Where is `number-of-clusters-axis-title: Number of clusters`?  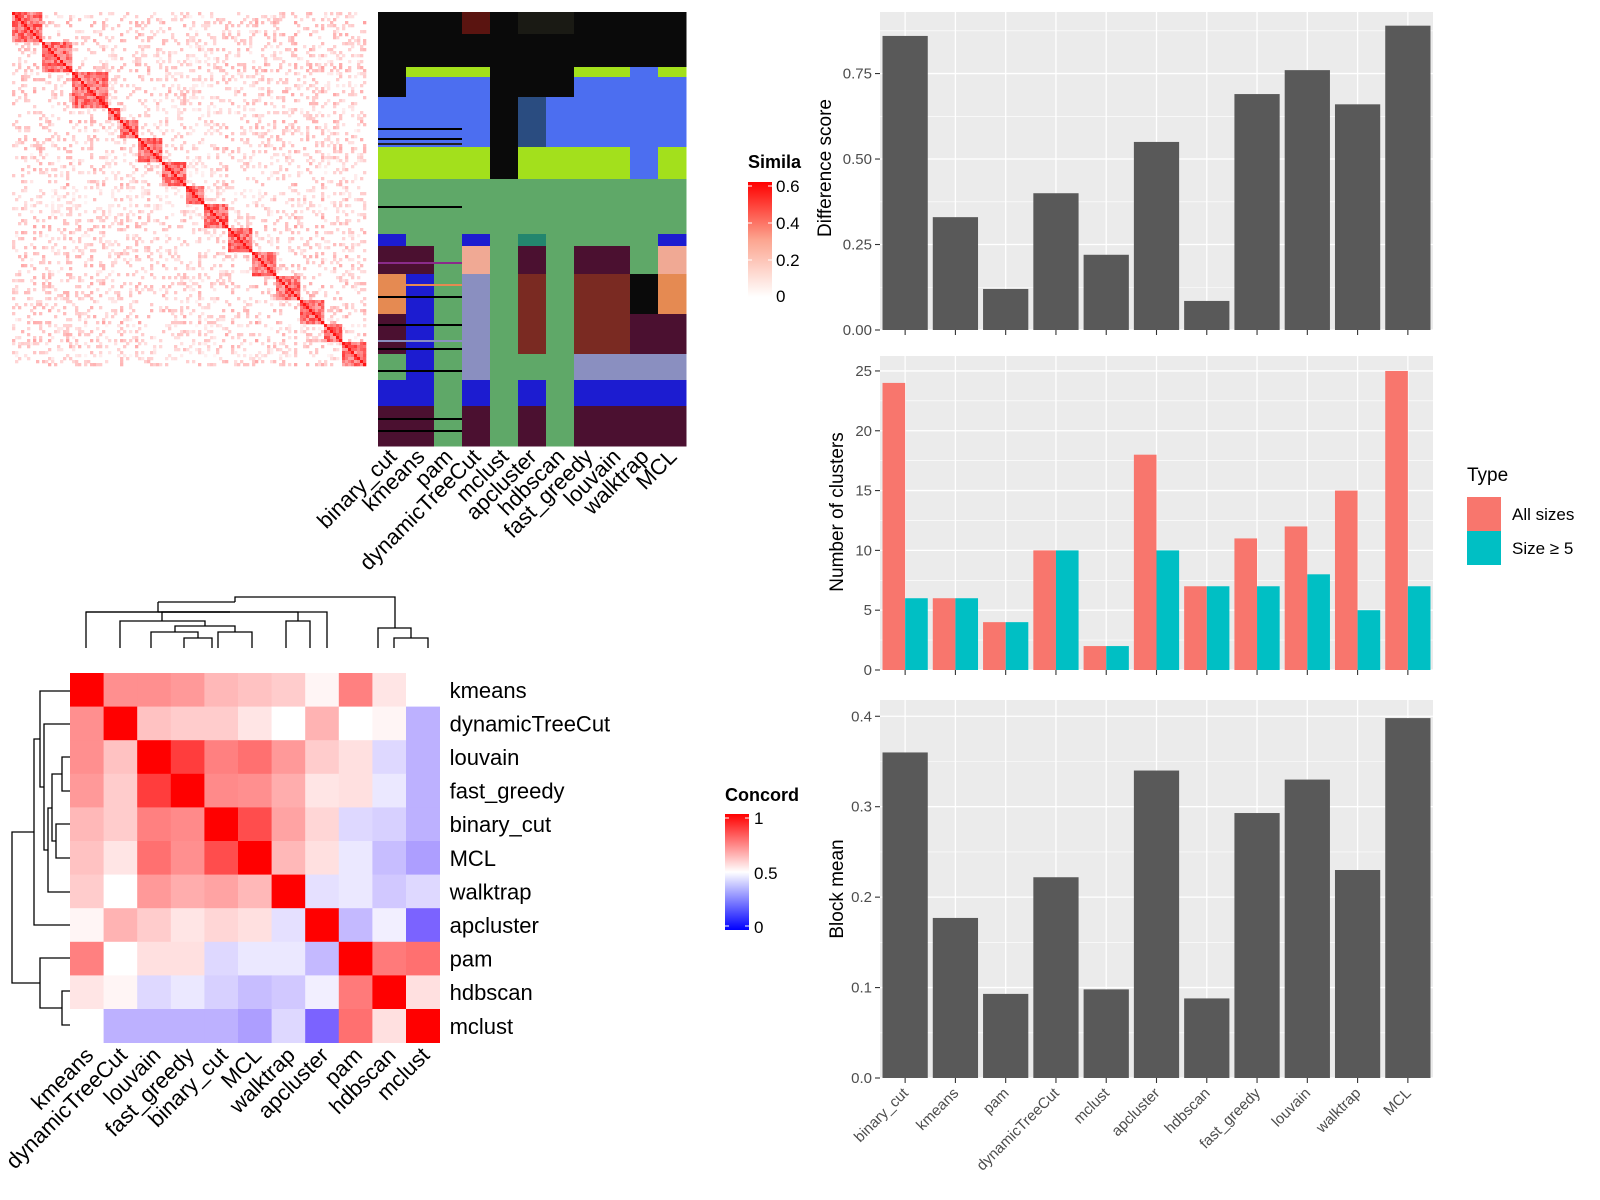
number-of-clusters-axis-title: Number of clusters is located at coordinates (837, 511).